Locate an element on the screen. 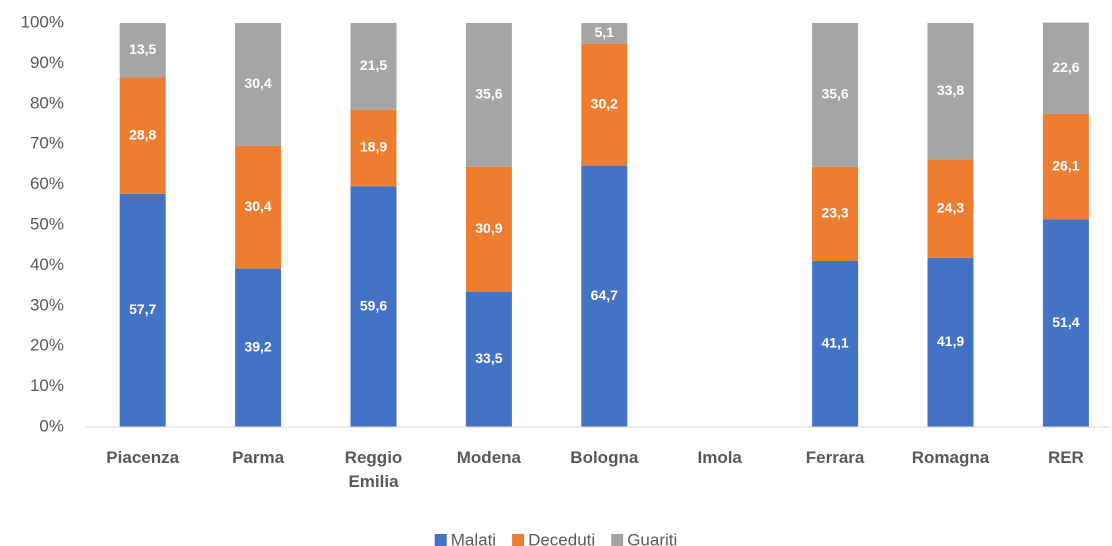 Image resolution: width=1112 pixels, height=546 pixels. data-label: 59,6 is located at coordinates (373, 305).